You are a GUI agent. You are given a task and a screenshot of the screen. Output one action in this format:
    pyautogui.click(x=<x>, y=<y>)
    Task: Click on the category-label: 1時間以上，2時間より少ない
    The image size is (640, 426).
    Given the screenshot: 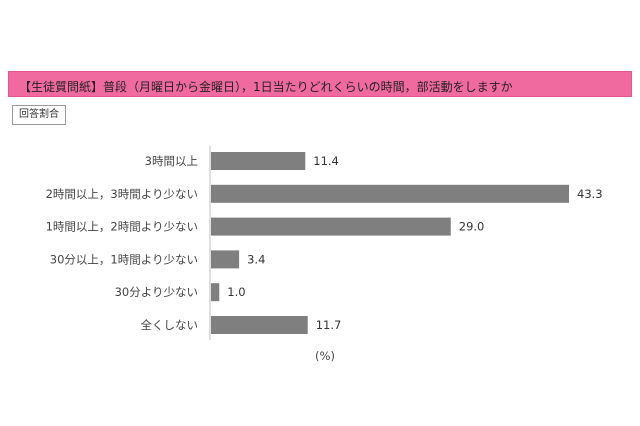 What is the action you would take?
    pyautogui.click(x=122, y=227)
    